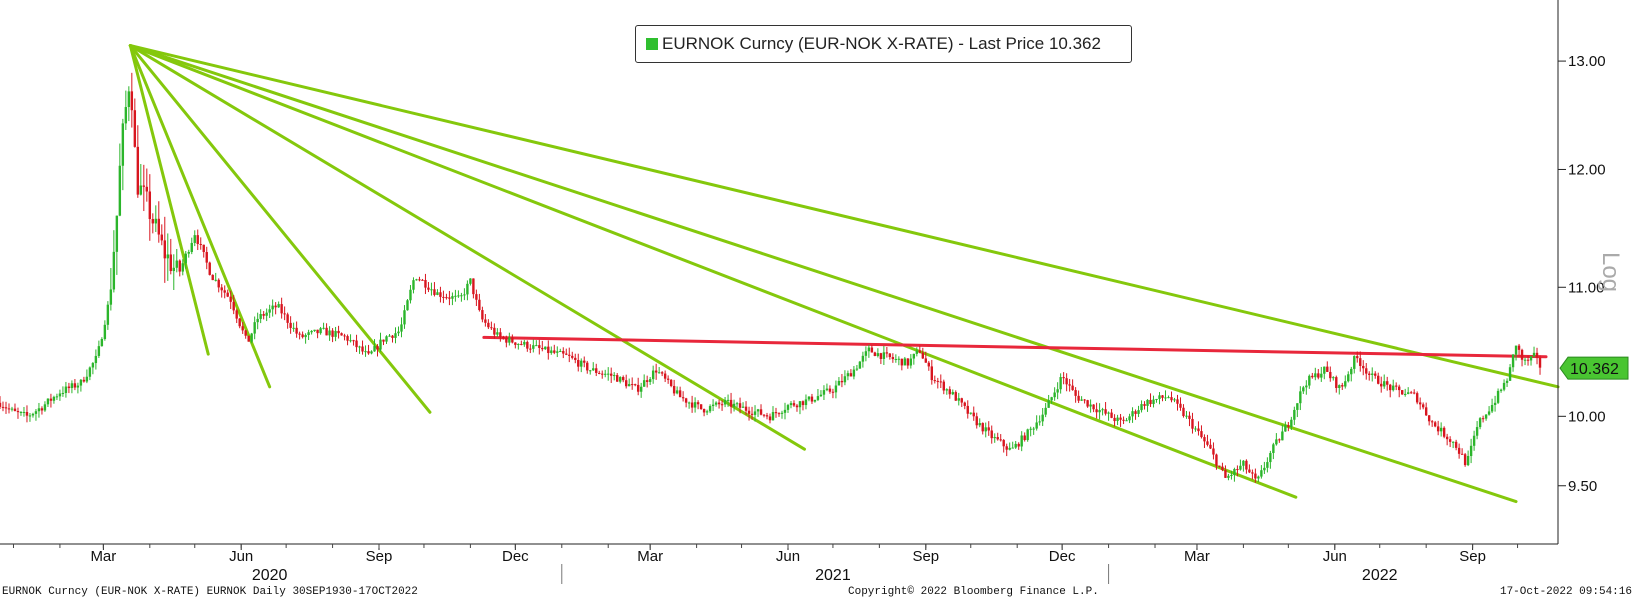 This screenshot has width=1634, height=602. I want to click on trendline, so click(200, 216).